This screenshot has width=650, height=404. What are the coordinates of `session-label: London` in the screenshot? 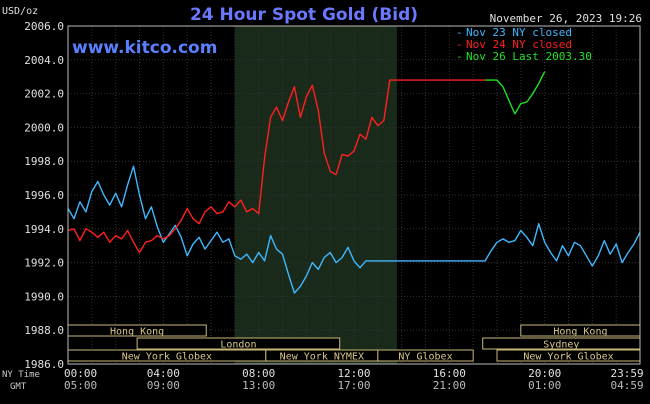 It's located at (238, 345).